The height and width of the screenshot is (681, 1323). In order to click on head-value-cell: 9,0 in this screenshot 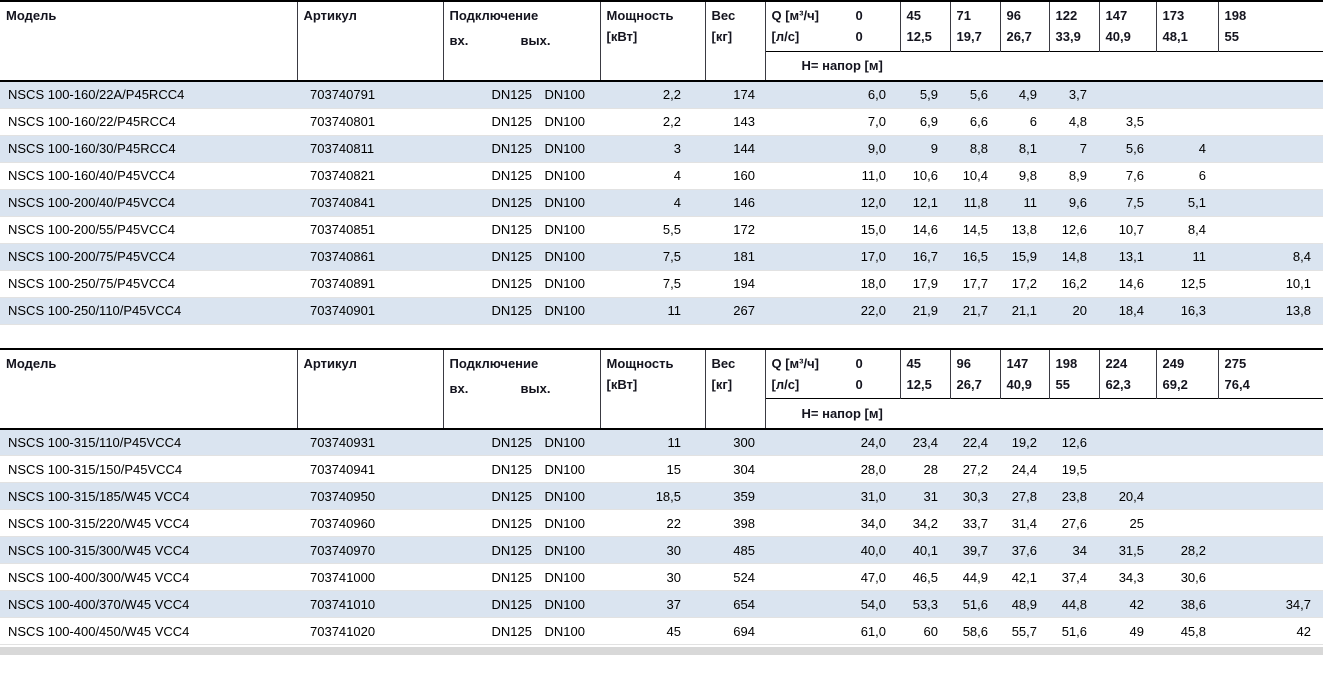, I will do `click(832, 149)`.